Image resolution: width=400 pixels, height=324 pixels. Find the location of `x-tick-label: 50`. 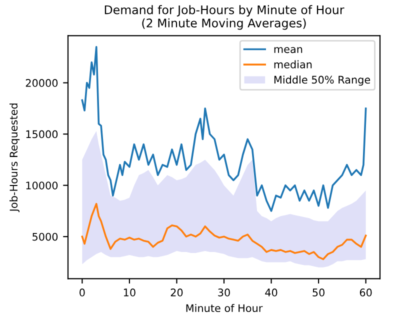

x-tick-label: 50 is located at coordinates (318, 292).